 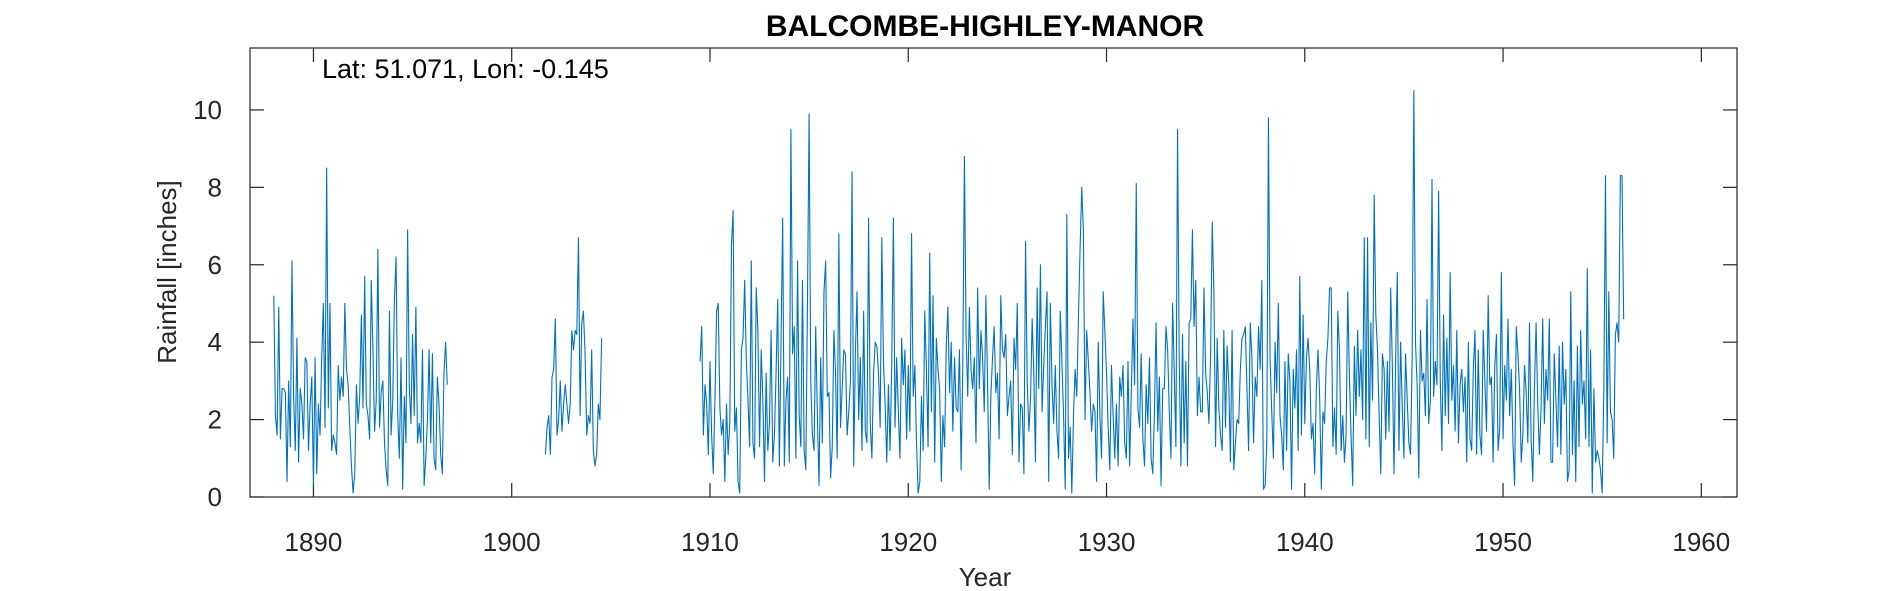 What do you see at coordinates (215, 342) in the screenshot?
I see `y-tick-label: 4` at bounding box center [215, 342].